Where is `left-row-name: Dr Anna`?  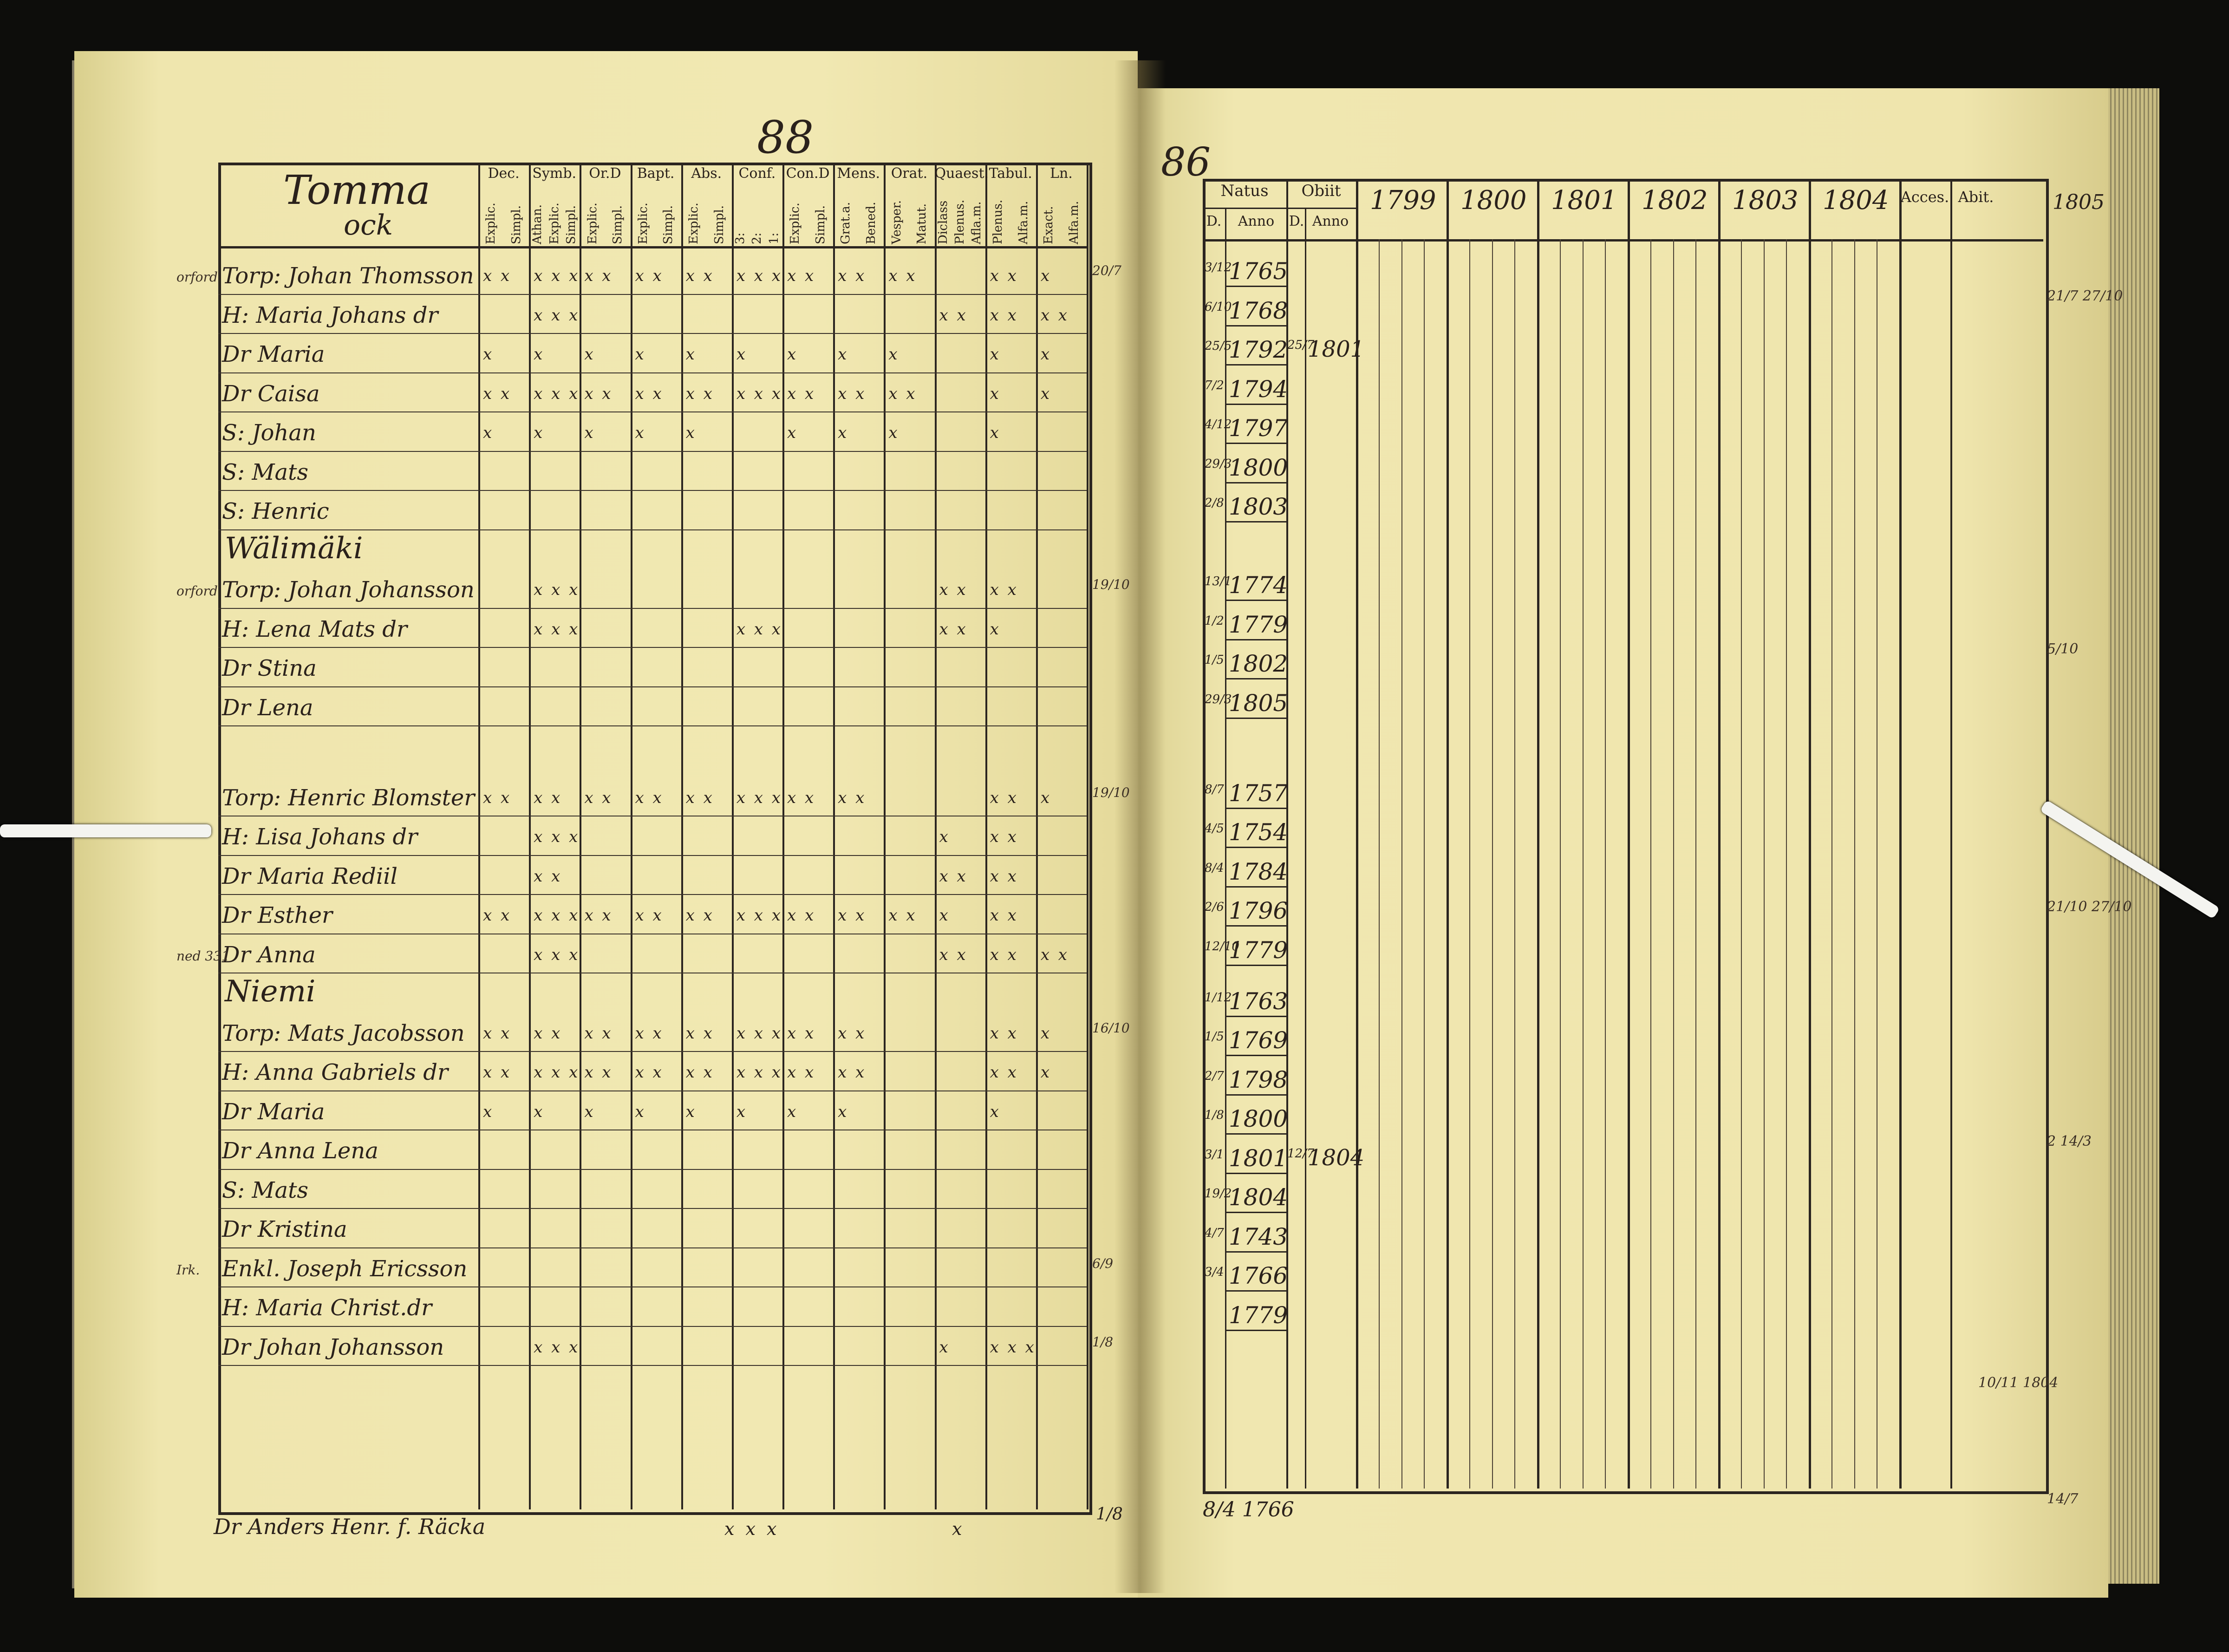 left-row-name: Dr Anna is located at coordinates (269, 954).